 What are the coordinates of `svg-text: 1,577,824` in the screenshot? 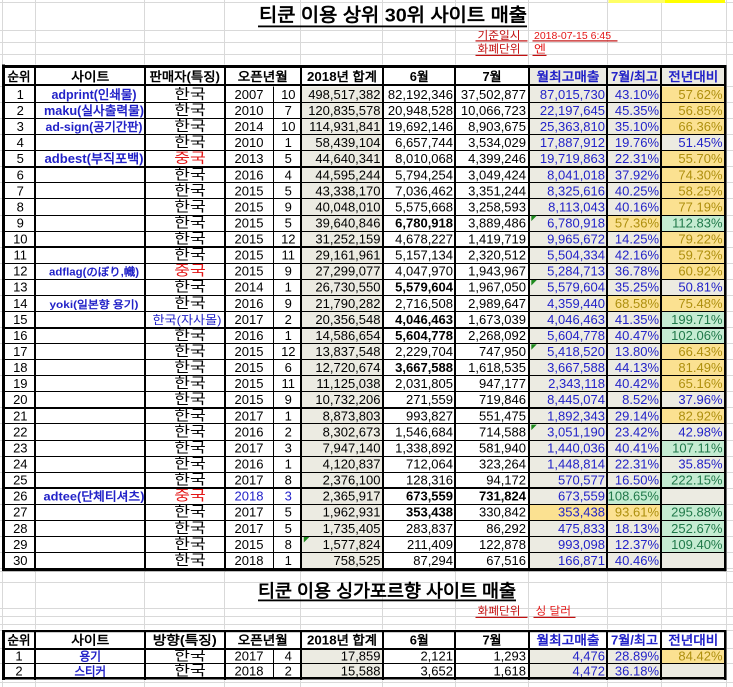 It's located at (352, 544).